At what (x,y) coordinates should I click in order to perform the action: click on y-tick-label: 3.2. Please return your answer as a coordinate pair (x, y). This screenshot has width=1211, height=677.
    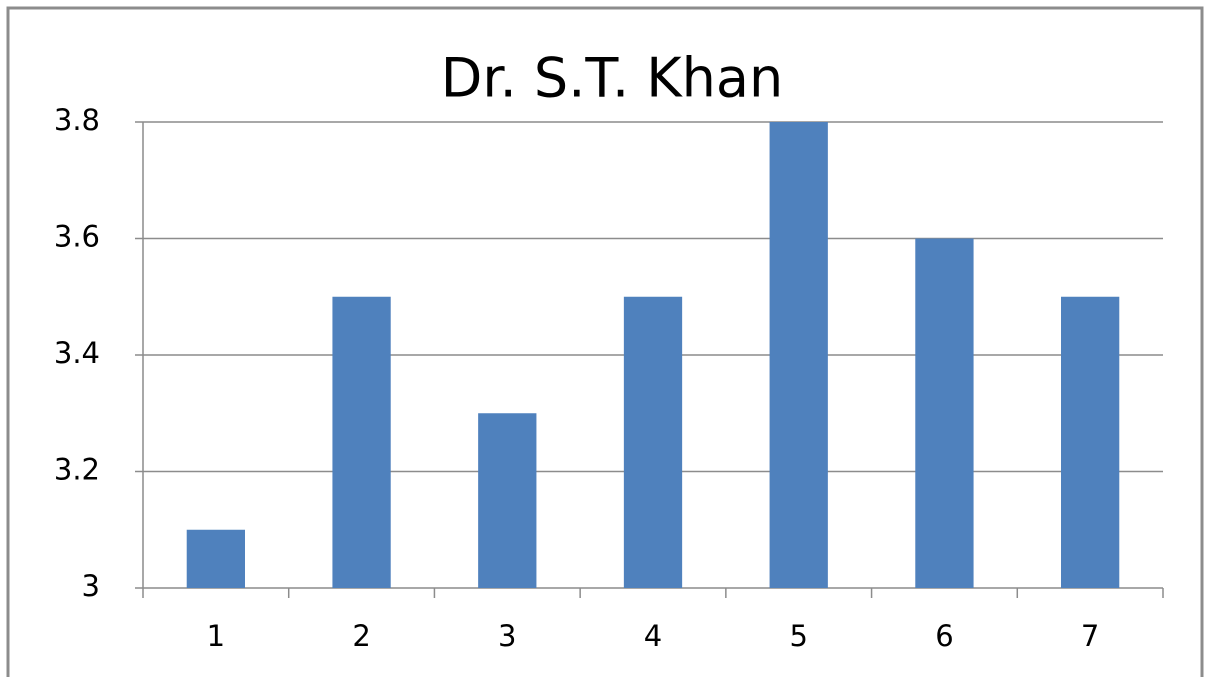
    Looking at the image, I should click on (77, 470).